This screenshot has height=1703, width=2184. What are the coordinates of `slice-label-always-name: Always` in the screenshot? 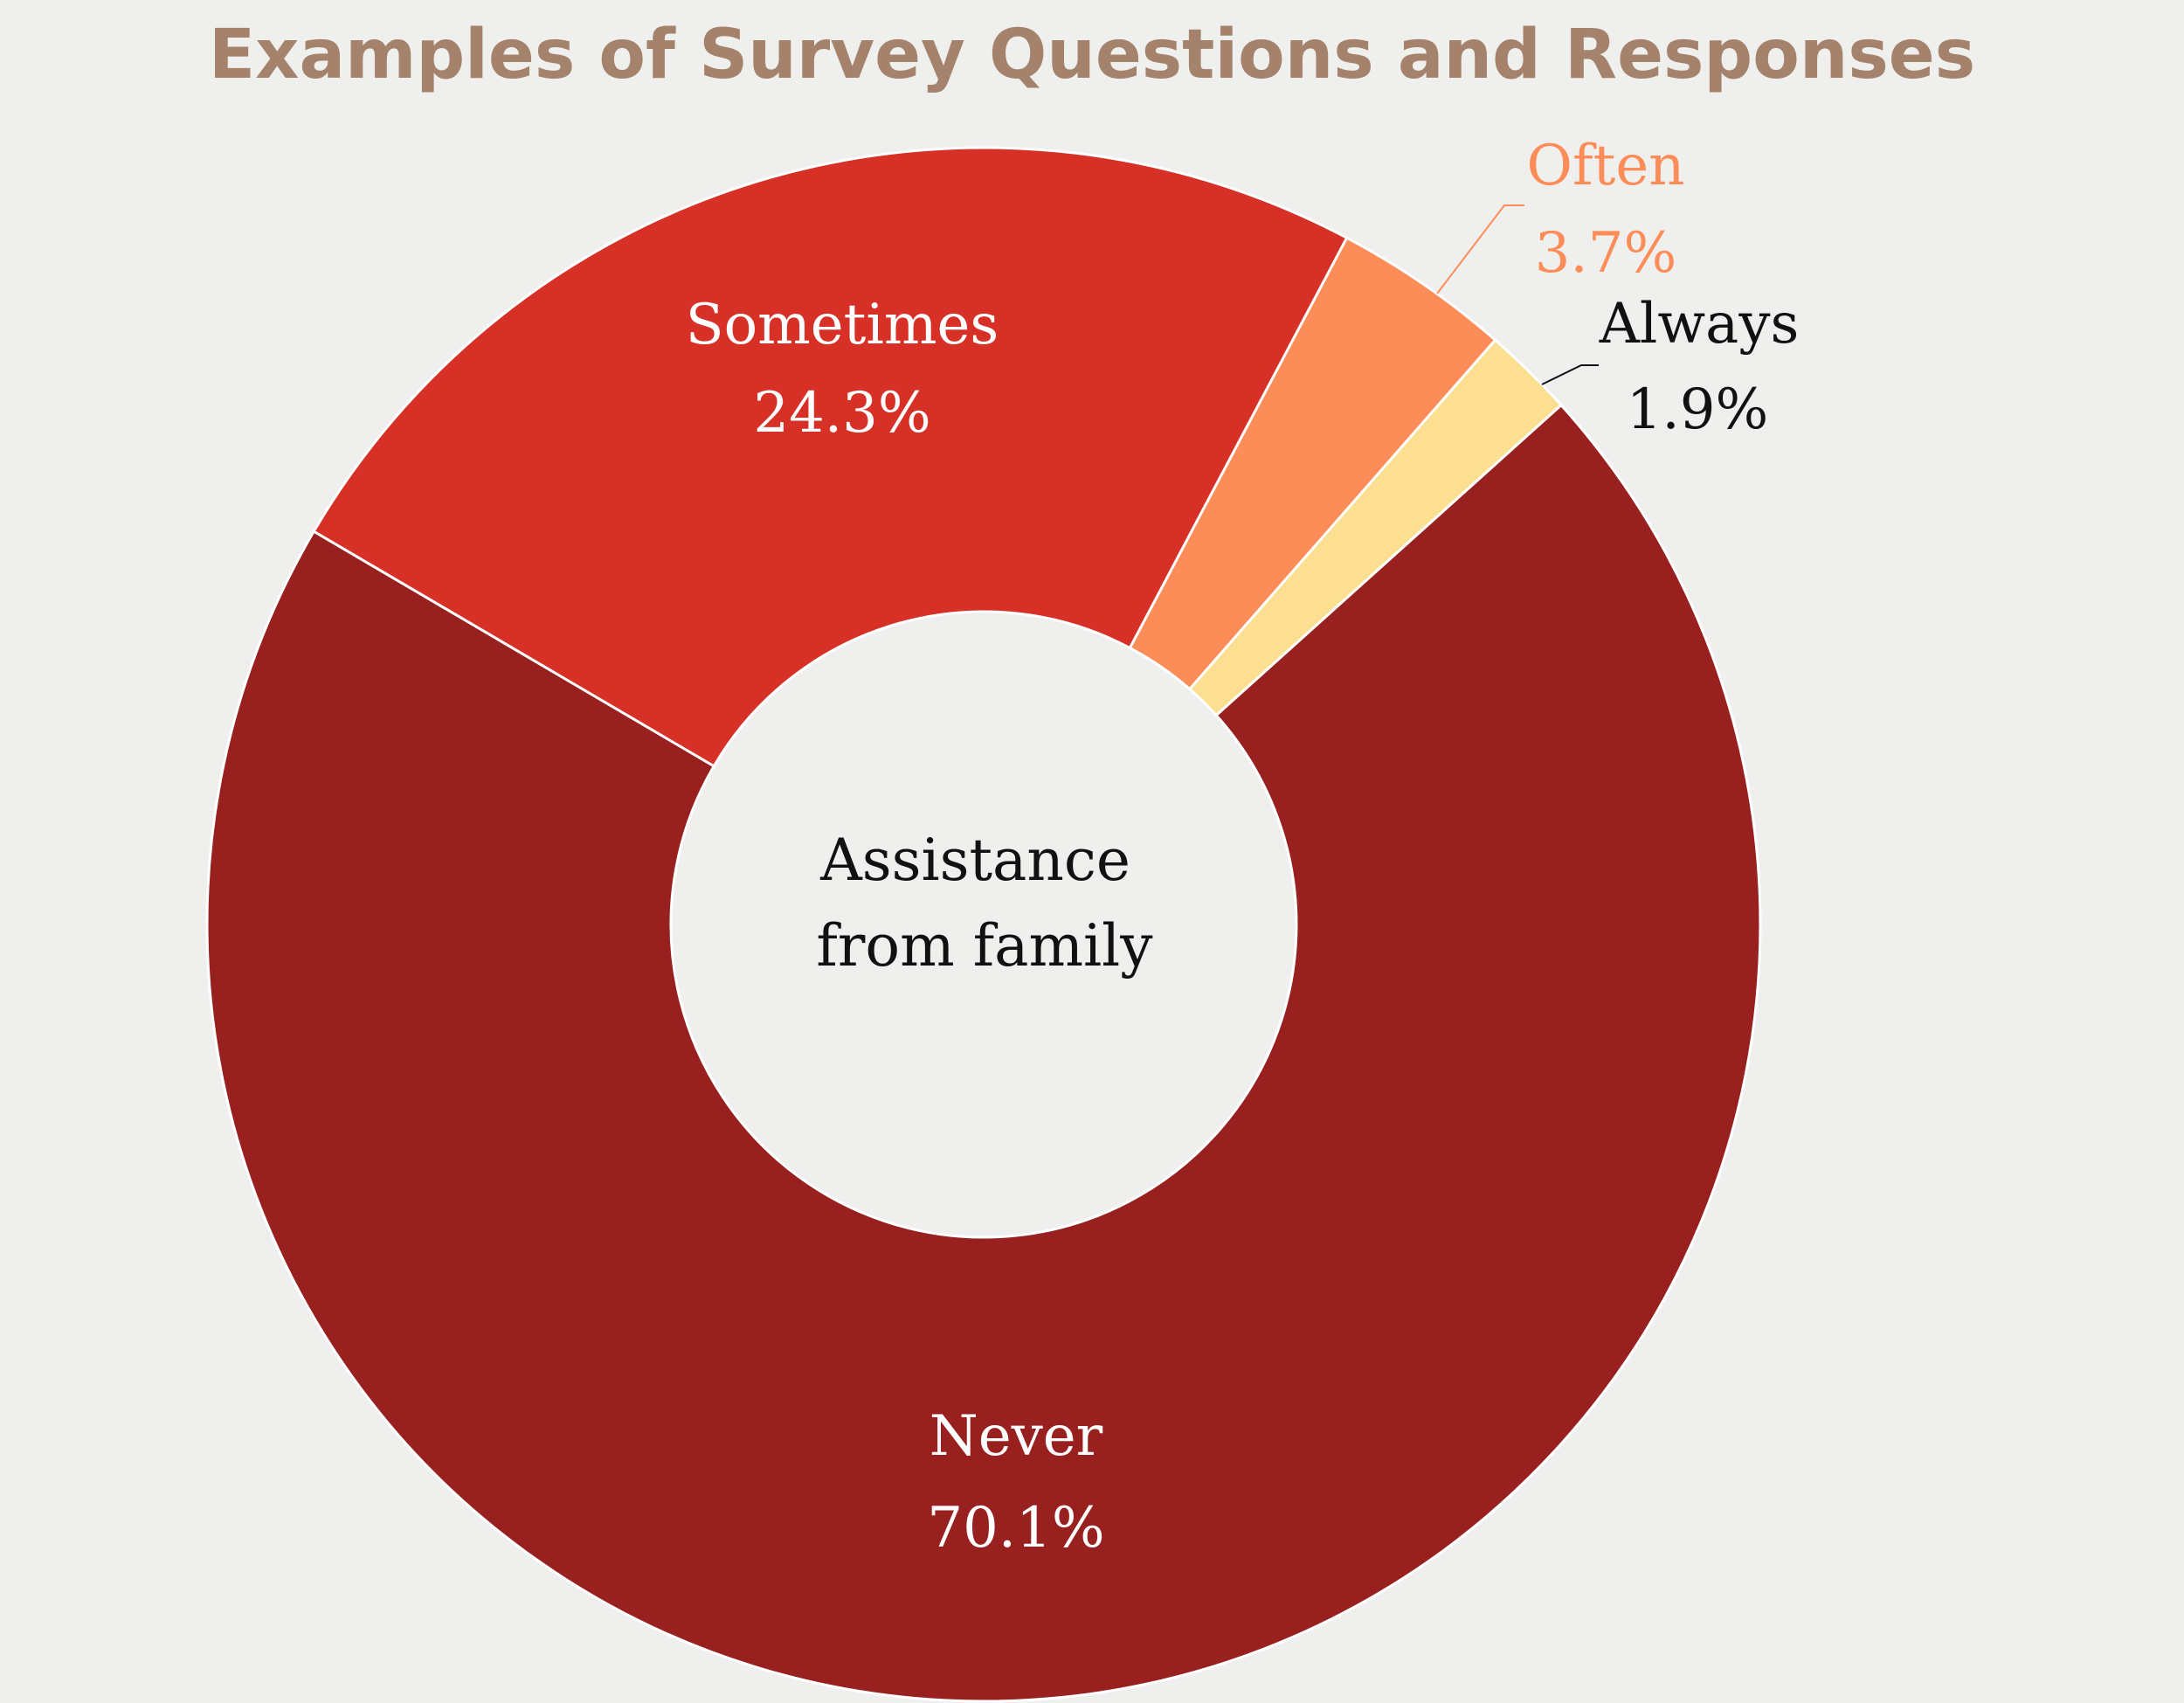 It's located at (1699, 324).